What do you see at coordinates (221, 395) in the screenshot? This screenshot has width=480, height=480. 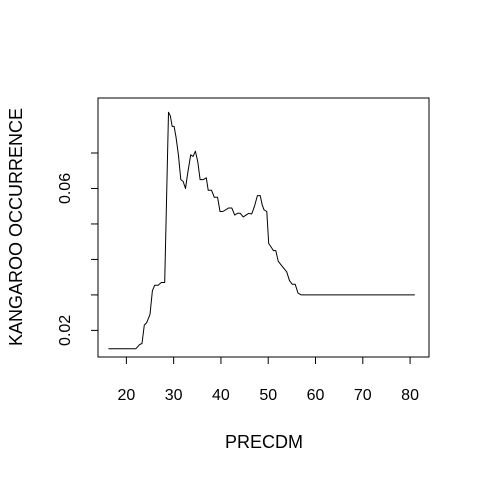 I see `x-tick-label: 40` at bounding box center [221, 395].